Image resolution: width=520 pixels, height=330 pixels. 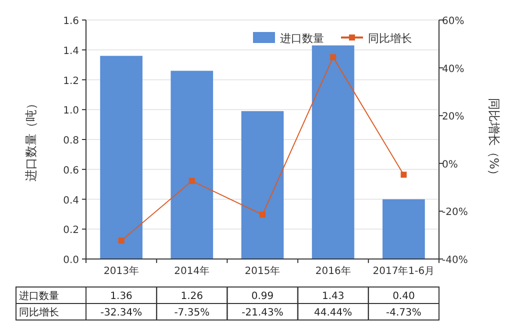 What do you see at coordinates (302, 38) in the screenshot?
I see `legend-label: 进口数量` at bounding box center [302, 38].